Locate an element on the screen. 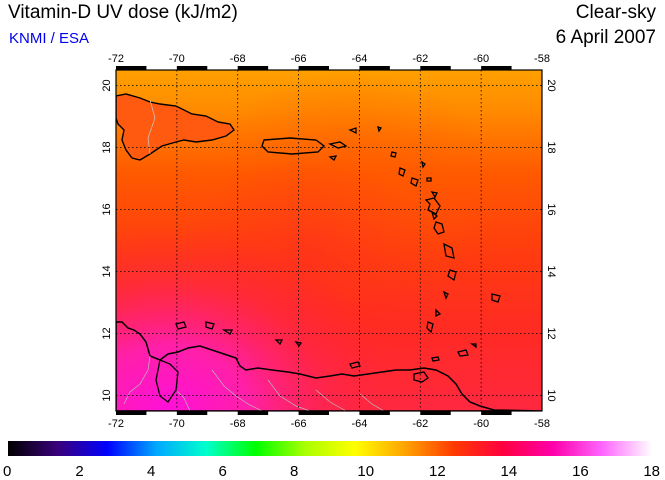  lesser-antilles is located at coordinates (439, 241).